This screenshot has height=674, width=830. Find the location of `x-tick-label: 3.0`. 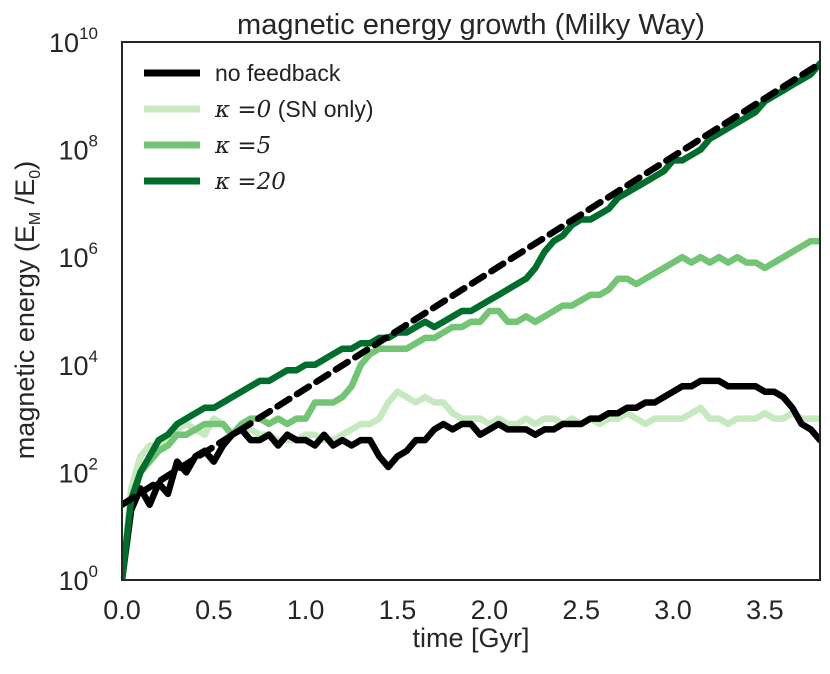

x-tick-label: 3.0 is located at coordinates (673, 610).